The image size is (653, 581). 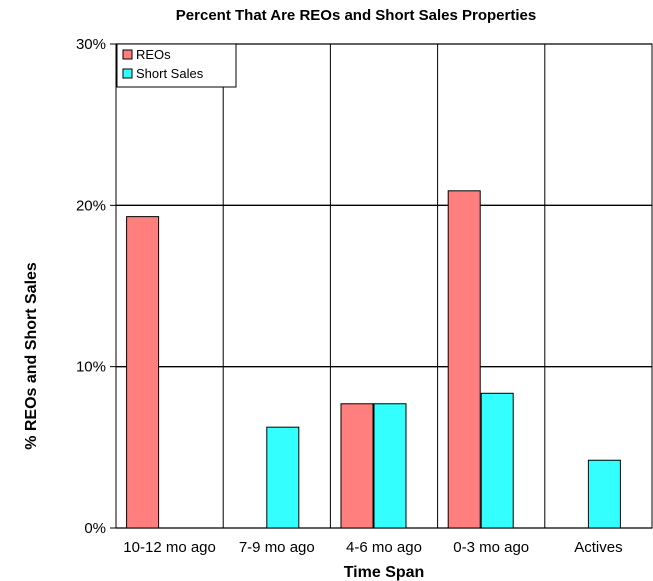 I want to click on y-axis-label: % REOs and Short Sales, so click(x=31, y=356).